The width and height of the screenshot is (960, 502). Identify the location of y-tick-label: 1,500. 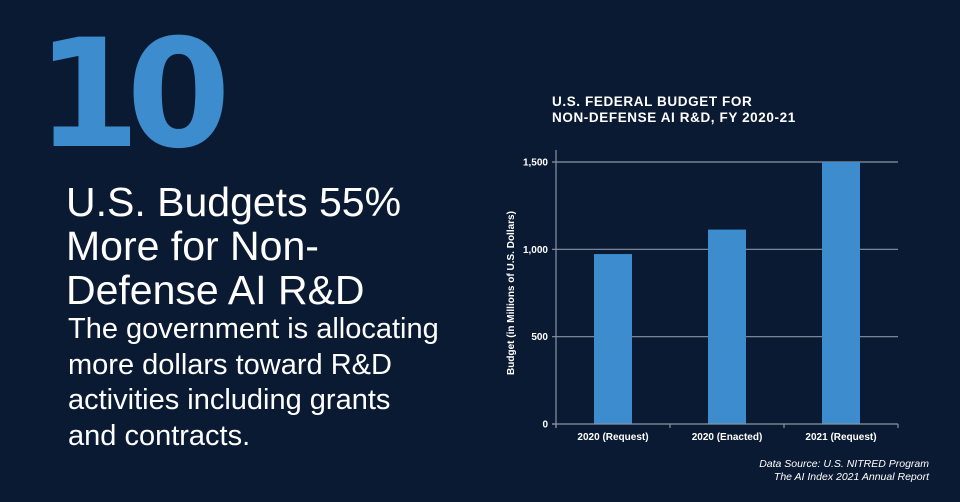
(535, 163).